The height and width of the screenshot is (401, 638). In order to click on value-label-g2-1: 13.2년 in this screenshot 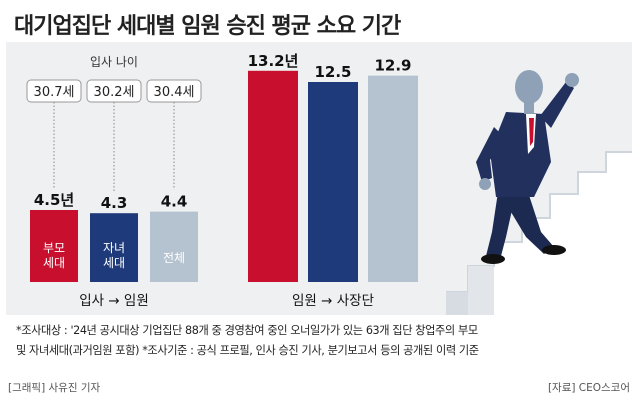, I will do `click(273, 61)`.